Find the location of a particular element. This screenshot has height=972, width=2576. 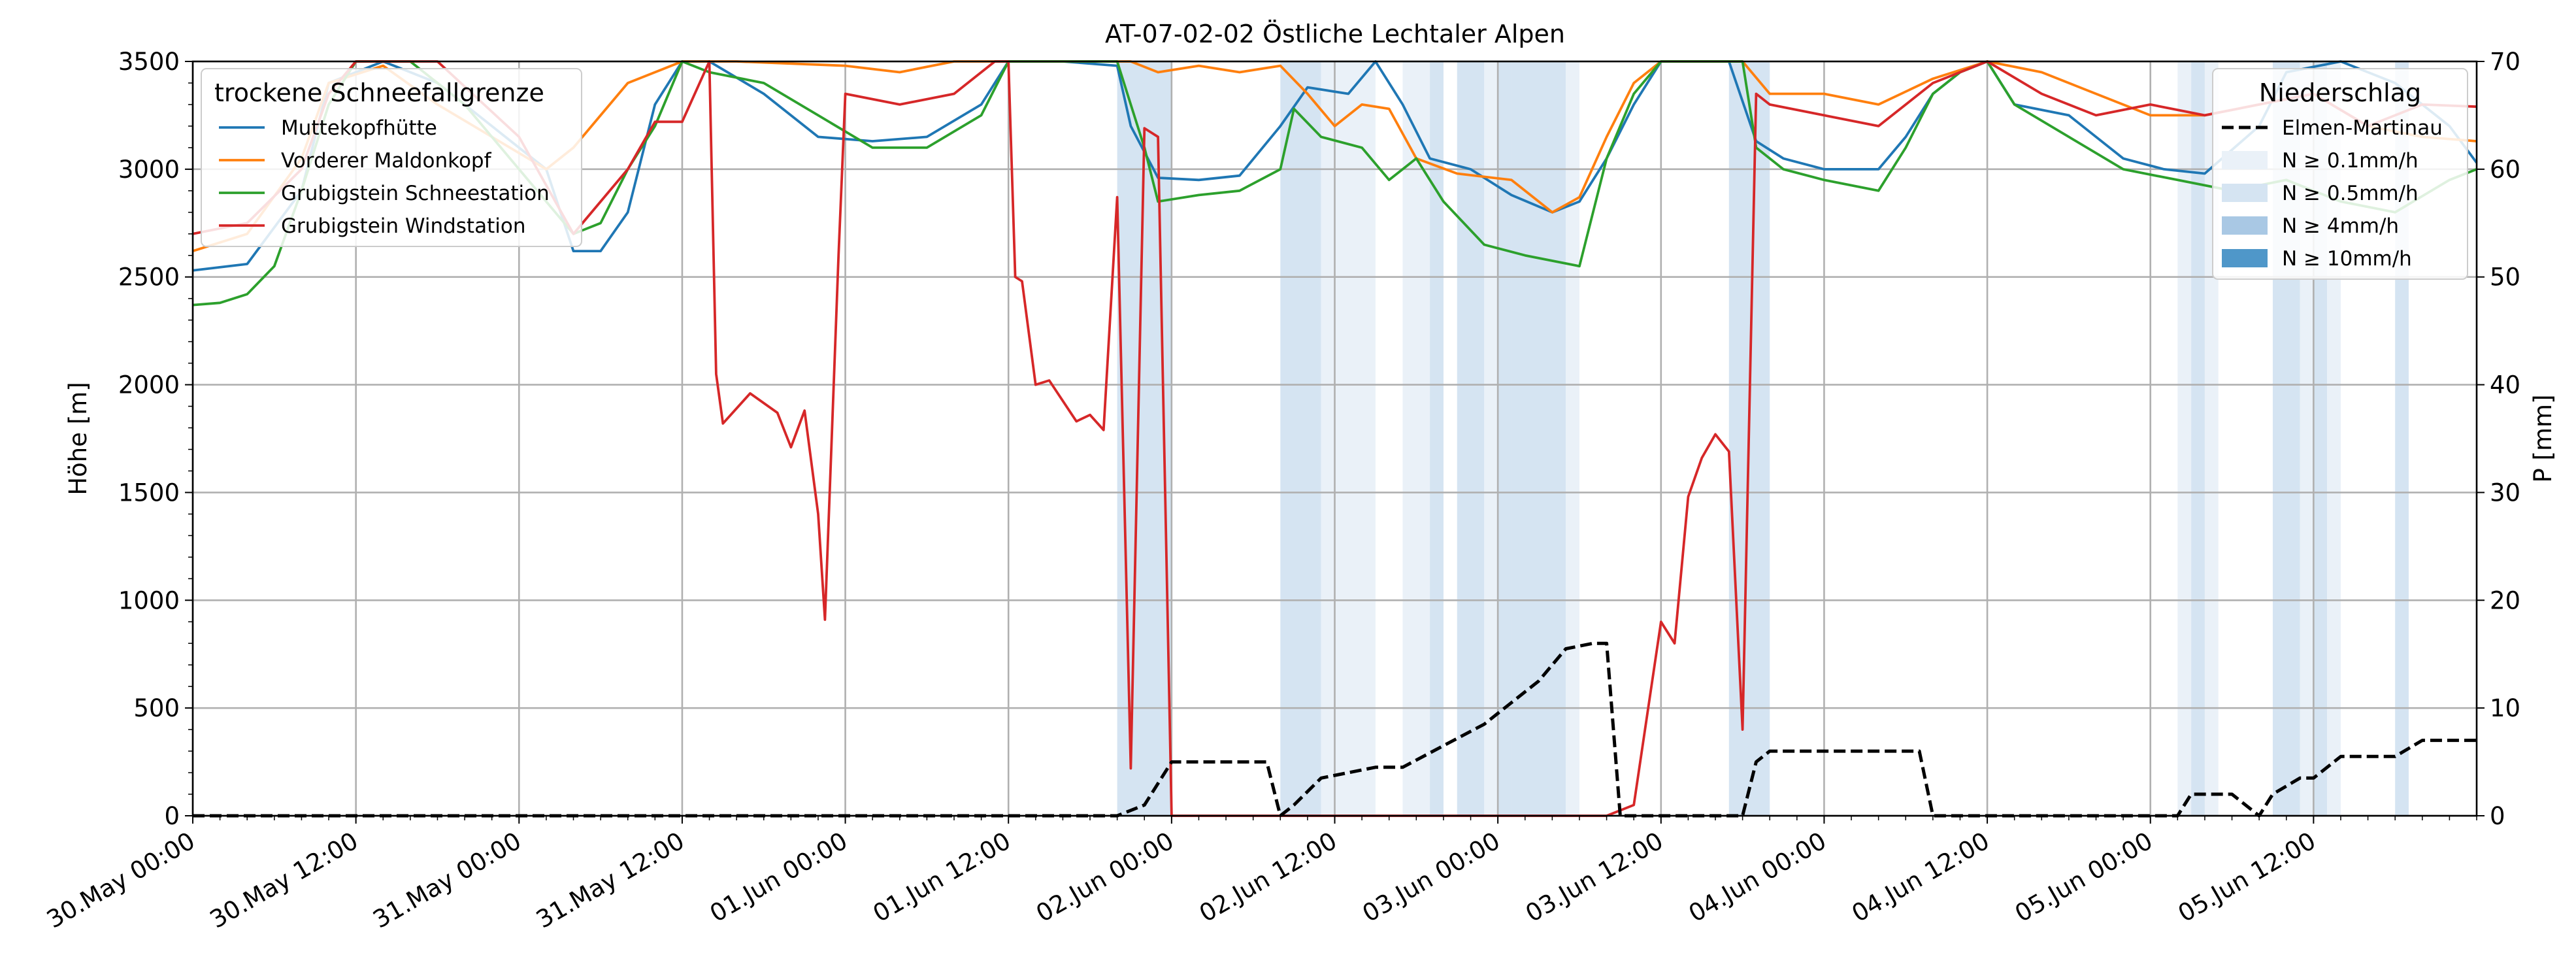

y-axis-title: Höhe [m] is located at coordinates (78, 439).